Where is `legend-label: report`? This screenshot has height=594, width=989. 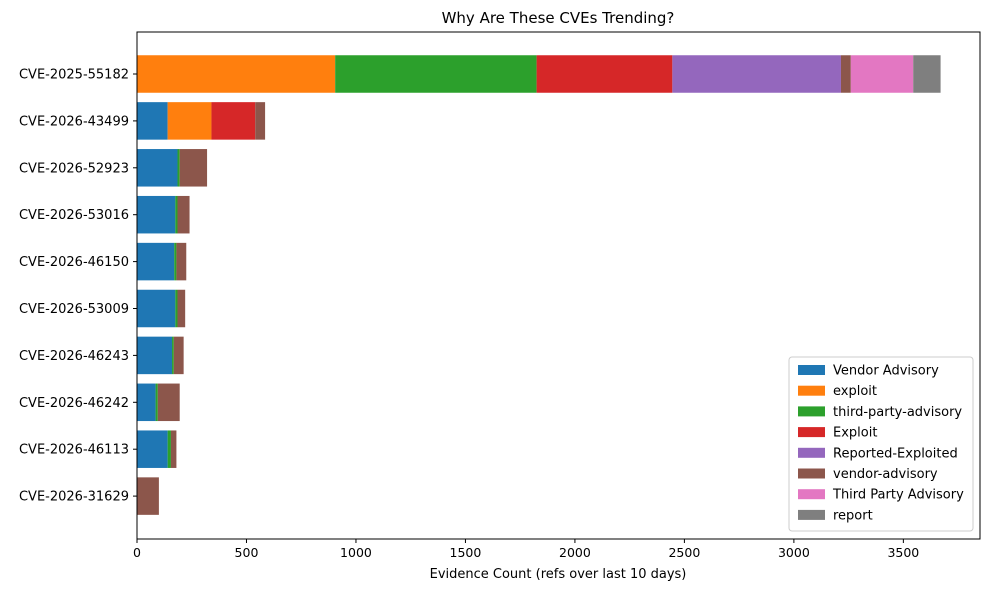 legend-label: report is located at coordinates (853, 515).